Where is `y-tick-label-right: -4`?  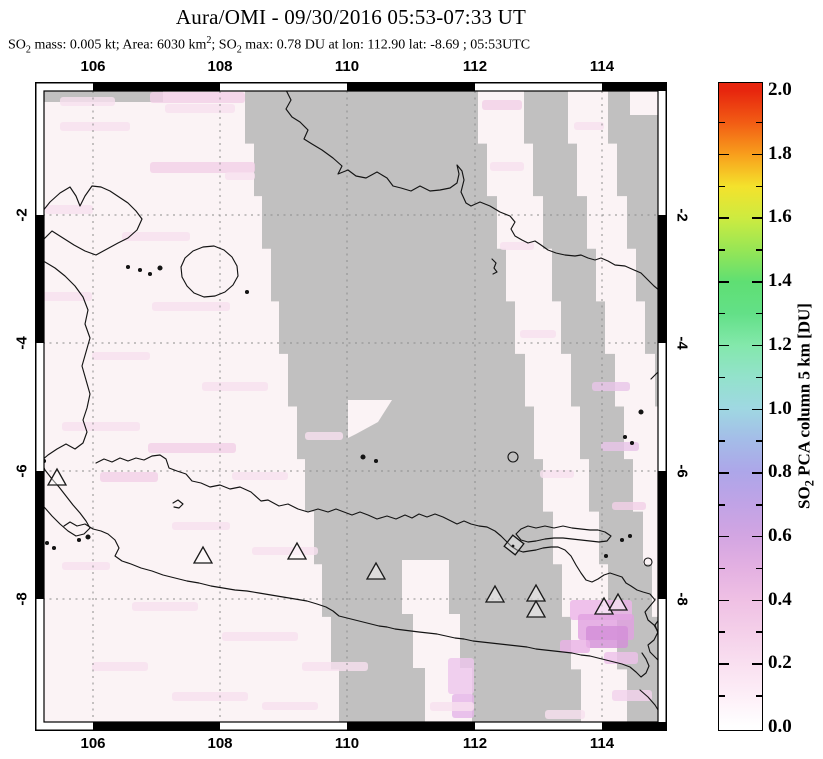
y-tick-label-right: -4 is located at coordinates (682, 343).